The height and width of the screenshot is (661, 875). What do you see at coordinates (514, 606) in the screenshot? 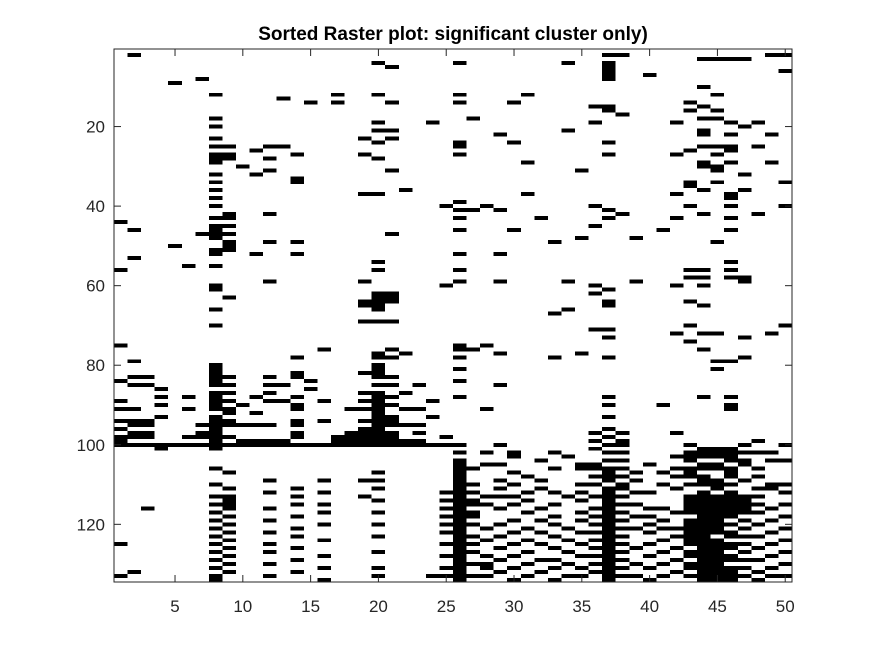
I see `x-tick-label: 30` at bounding box center [514, 606].